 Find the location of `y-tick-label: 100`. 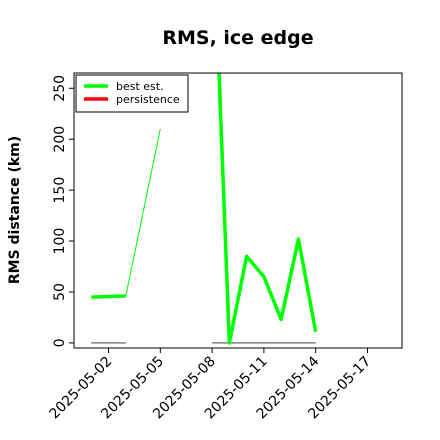

y-tick-label: 100 is located at coordinates (60, 241).